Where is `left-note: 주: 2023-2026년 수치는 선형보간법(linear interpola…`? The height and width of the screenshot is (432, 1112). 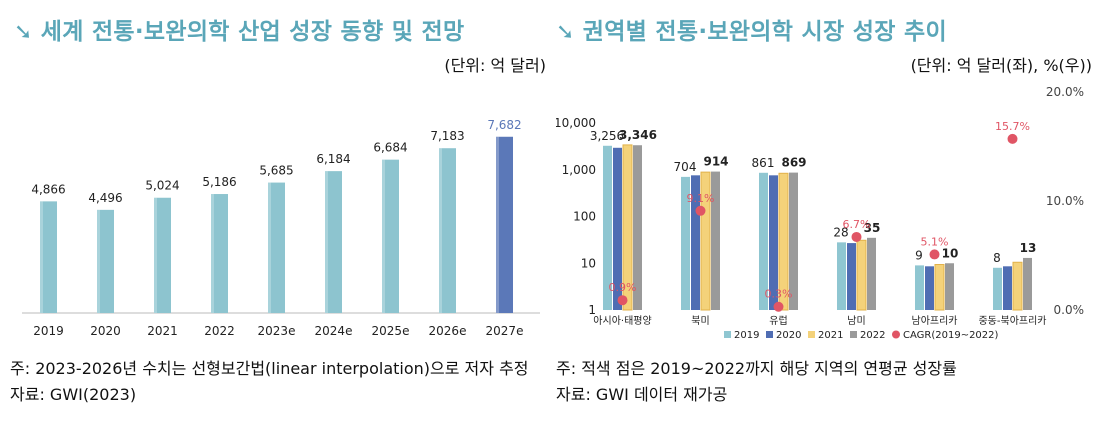
left-note: 주: 2023-2026년 수치는 선형보간법(linear interpola… is located at coordinates (269, 368).